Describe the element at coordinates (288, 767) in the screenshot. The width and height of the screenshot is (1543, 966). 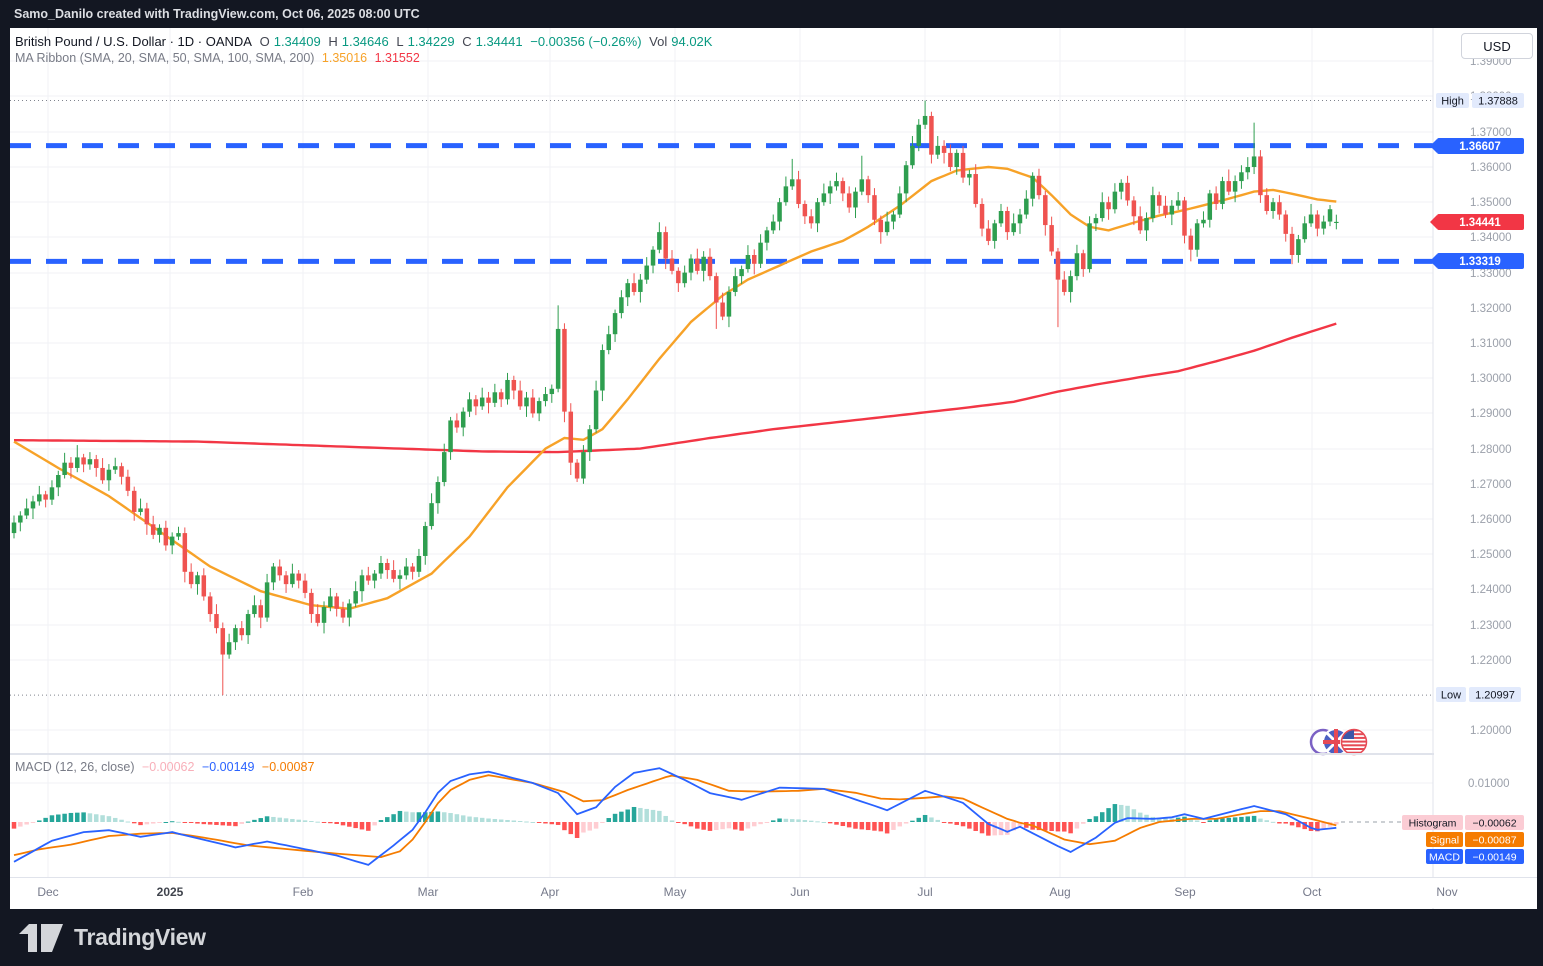
I see `macd-signal-value: −0.00087` at that location.